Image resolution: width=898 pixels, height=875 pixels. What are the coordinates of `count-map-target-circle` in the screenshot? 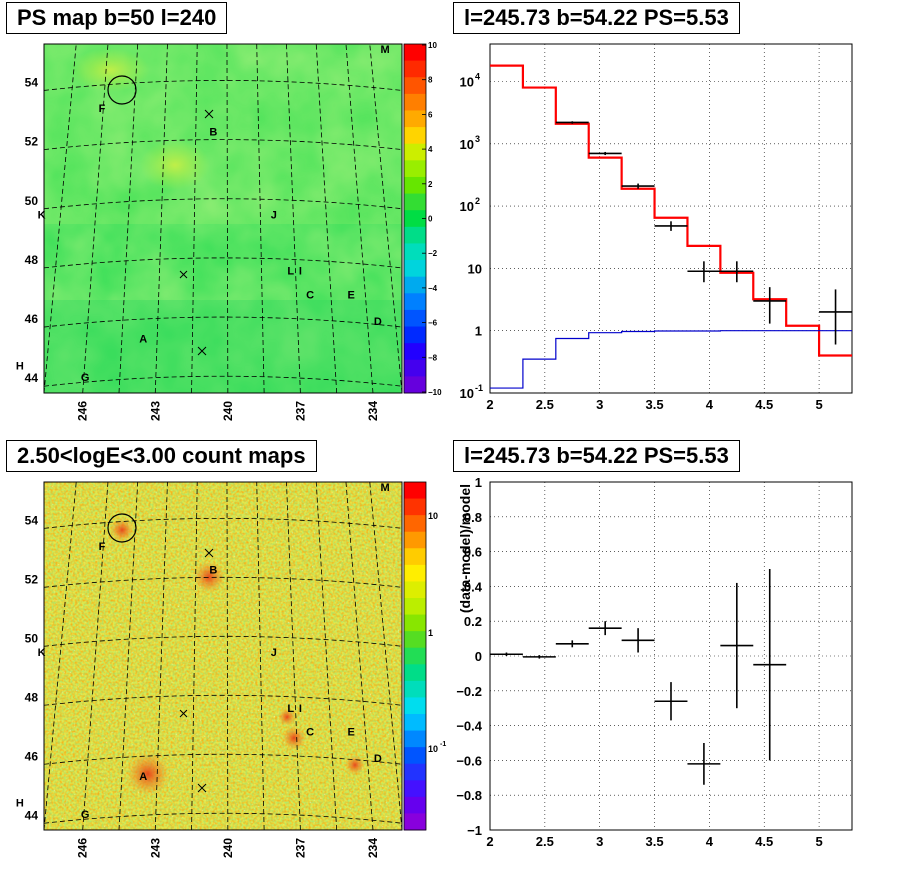 It's located at (122, 528).